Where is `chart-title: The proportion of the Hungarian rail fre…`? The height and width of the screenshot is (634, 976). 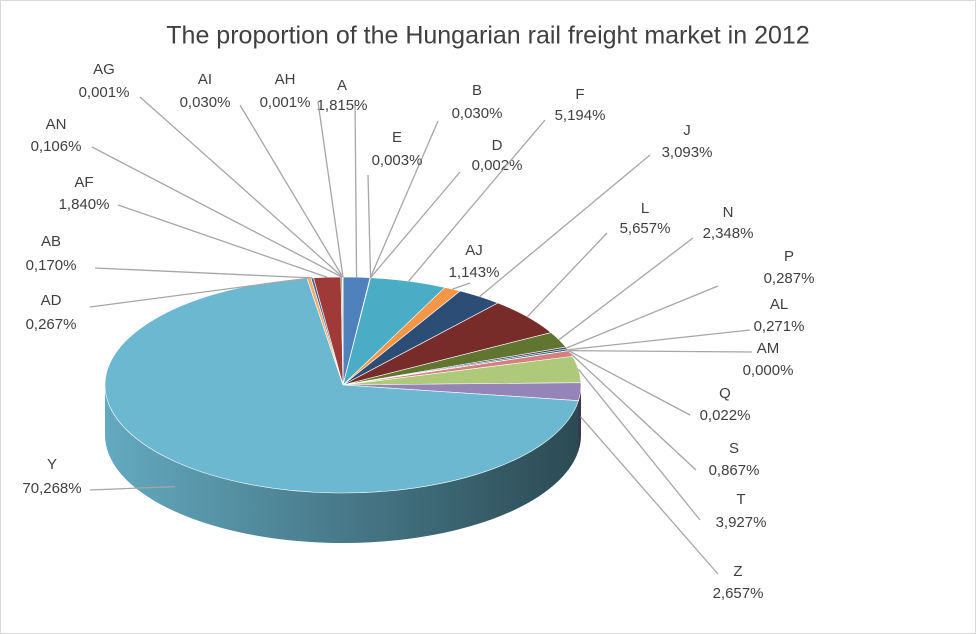 chart-title: The proportion of the Hungarian rail fre… is located at coordinates (487, 36).